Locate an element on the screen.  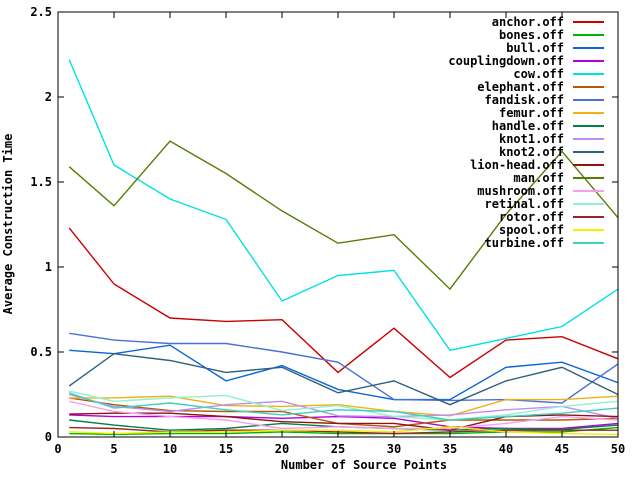
legend-label: cow.off is located at coordinates (538, 73).